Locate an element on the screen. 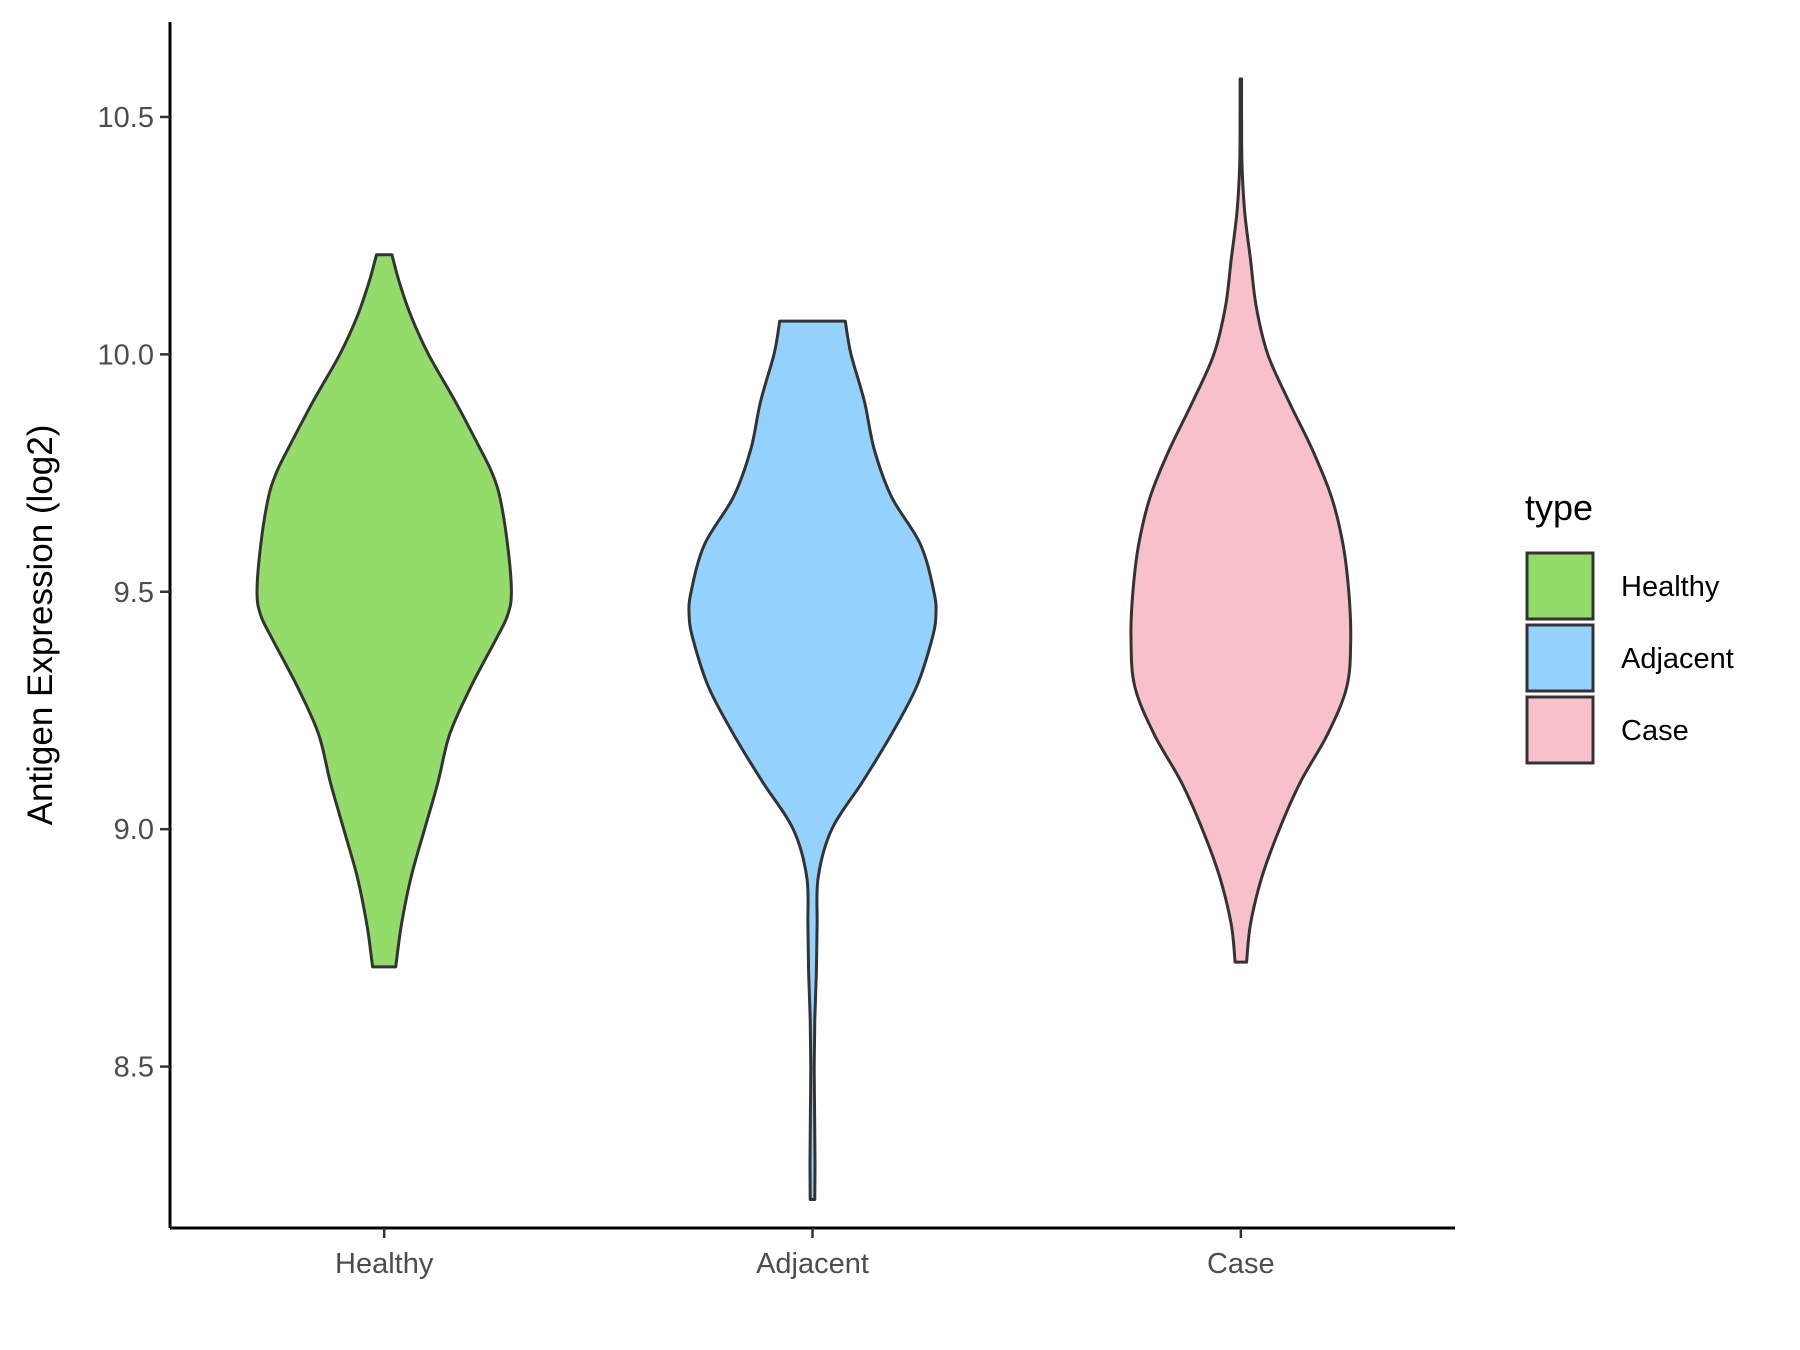 The height and width of the screenshot is (1350, 1800). legend-key-case is located at coordinates (1560, 730).